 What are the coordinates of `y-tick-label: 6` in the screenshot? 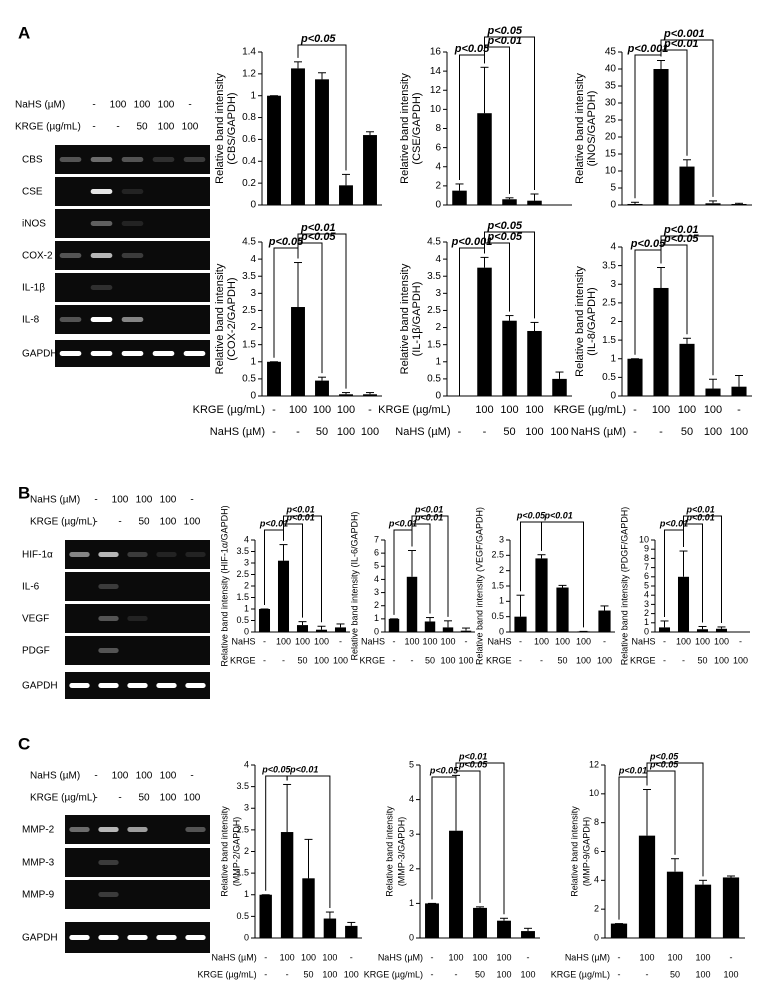 It's located at (438, 147).